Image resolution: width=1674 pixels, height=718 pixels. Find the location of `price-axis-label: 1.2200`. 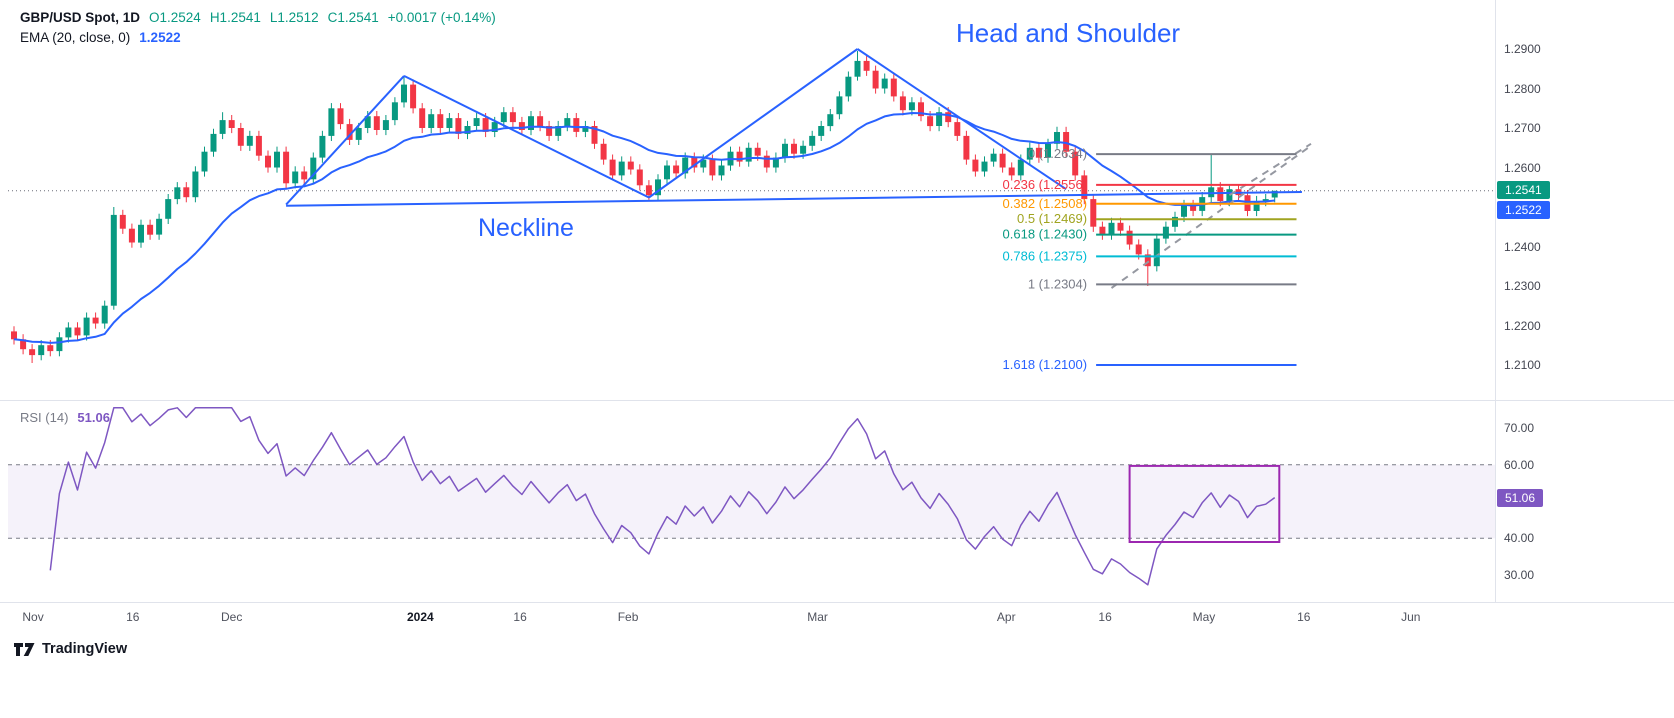

price-axis-label: 1.2200 is located at coordinates (1522, 325).